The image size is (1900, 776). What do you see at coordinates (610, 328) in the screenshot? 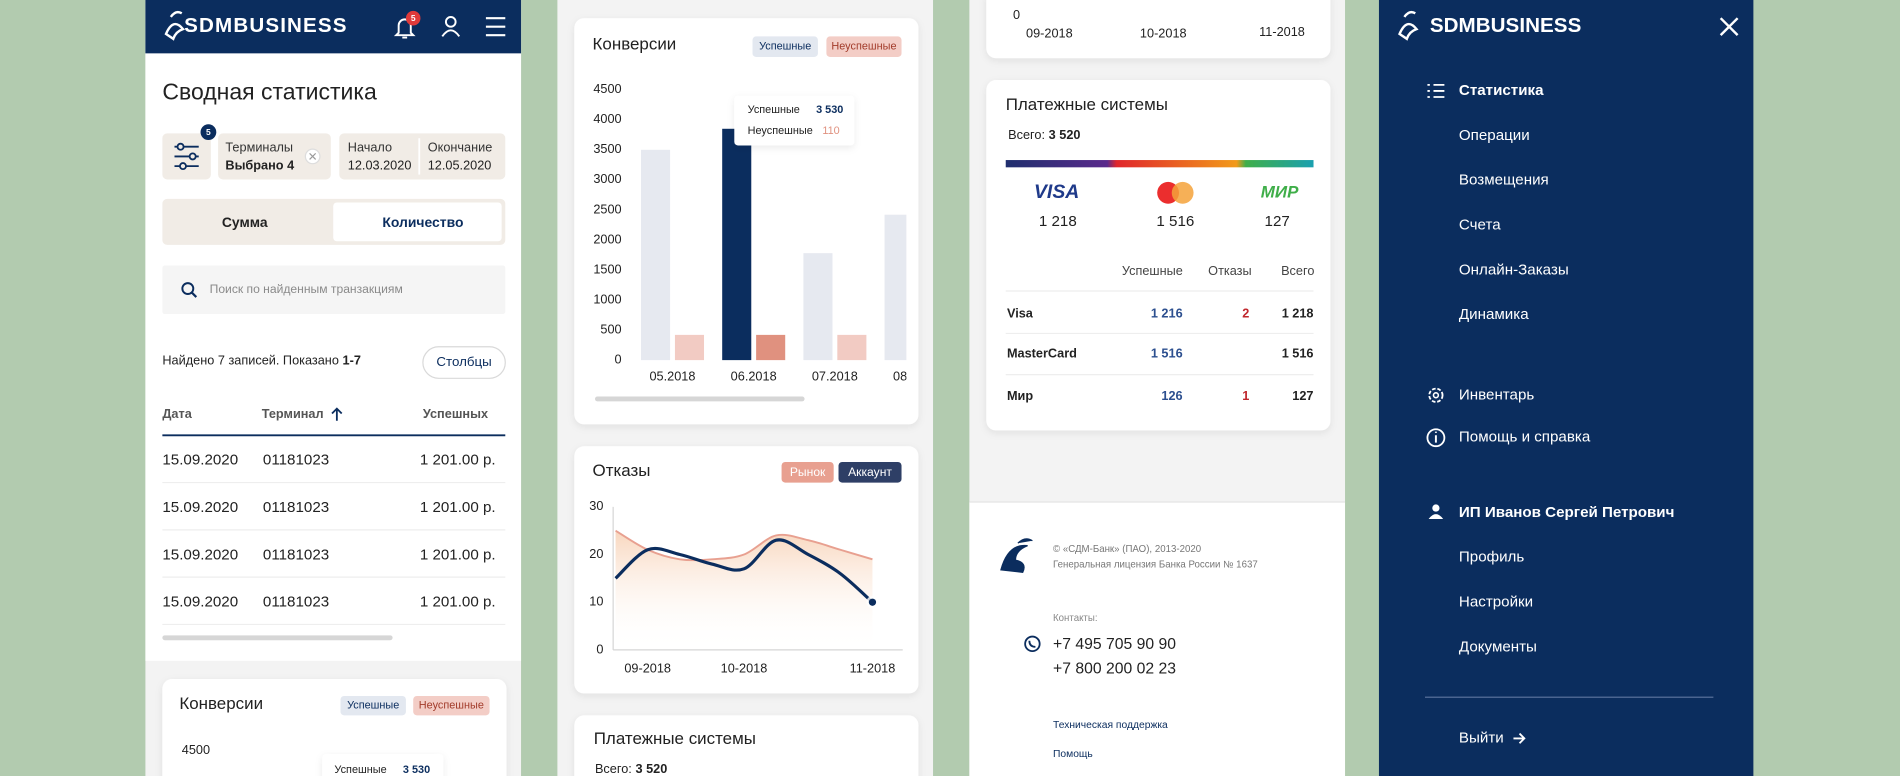
I see `y-tick-label: 500` at bounding box center [610, 328].